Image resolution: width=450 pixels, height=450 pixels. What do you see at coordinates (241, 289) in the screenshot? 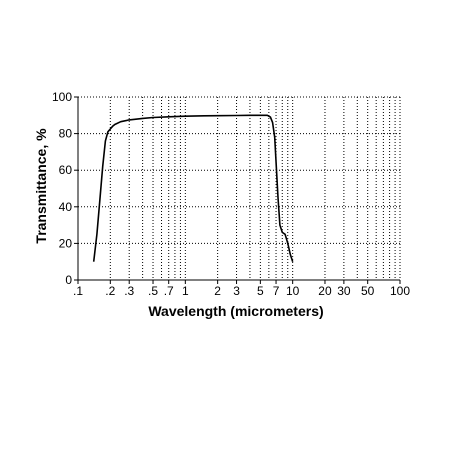
I see `x-axis-ticks: .1 .2 .3 .5 .7 1 2 3 5 7 10 20 30 50 100` at bounding box center [241, 289].